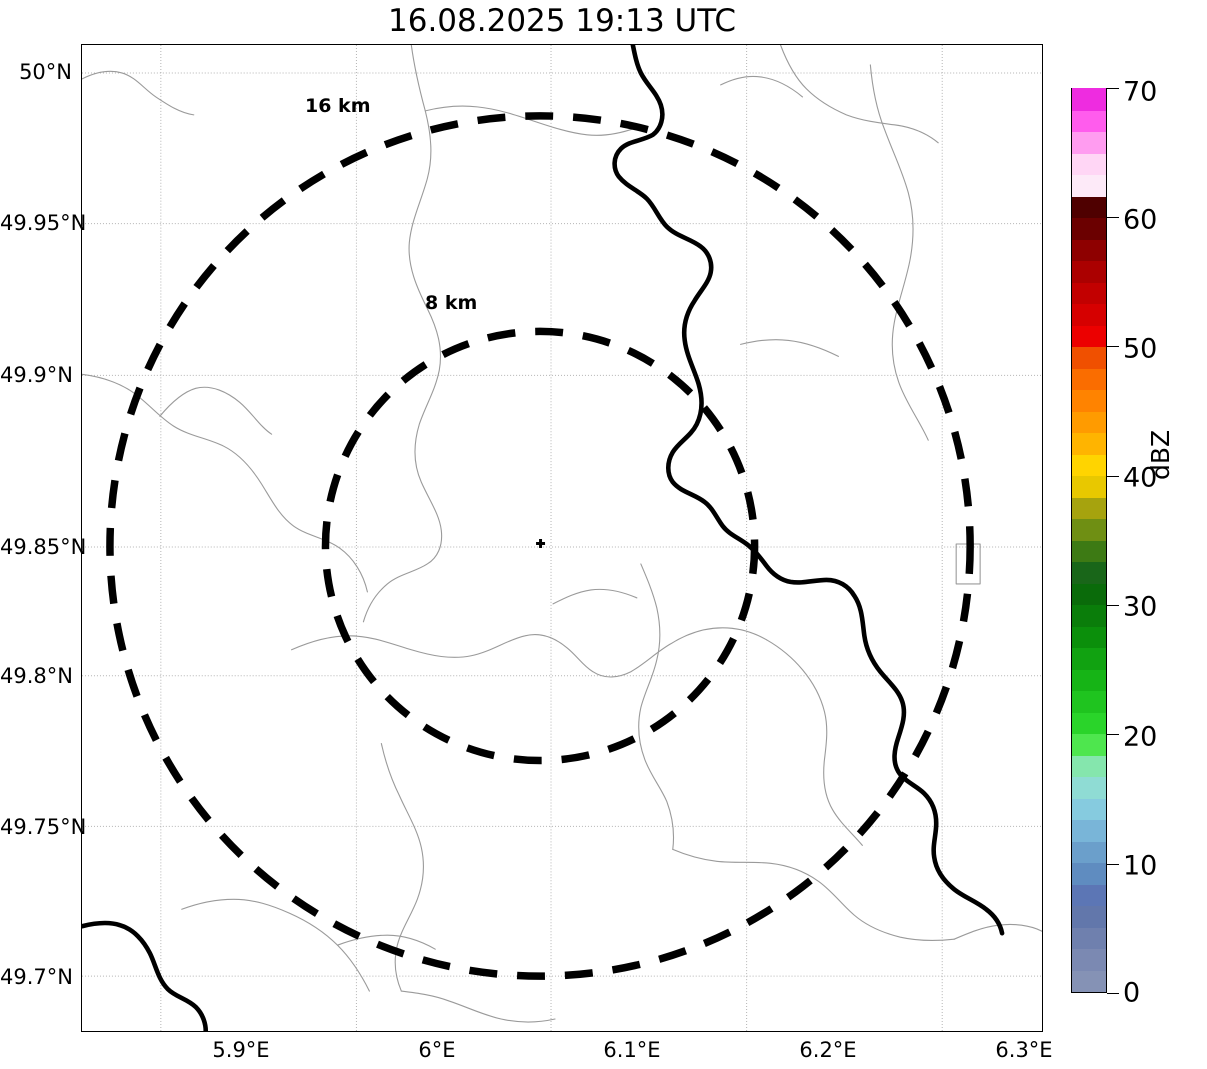 The image size is (1207, 1069). What do you see at coordinates (1140, 866) in the screenshot?
I see `colorbar-label-10: 10` at bounding box center [1140, 866].